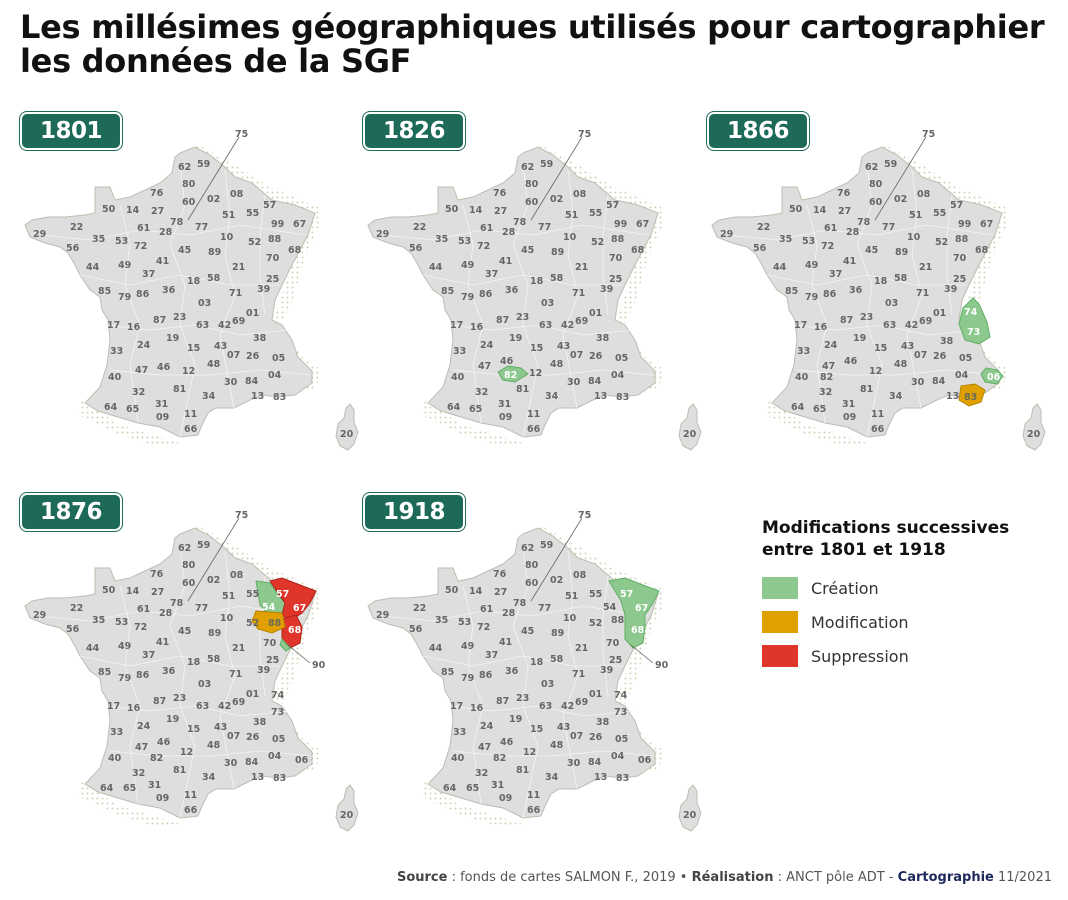 Image resolution: width=1068 pixels, height=900 pixels. I want to click on svg-text: 76, so click(500, 574).